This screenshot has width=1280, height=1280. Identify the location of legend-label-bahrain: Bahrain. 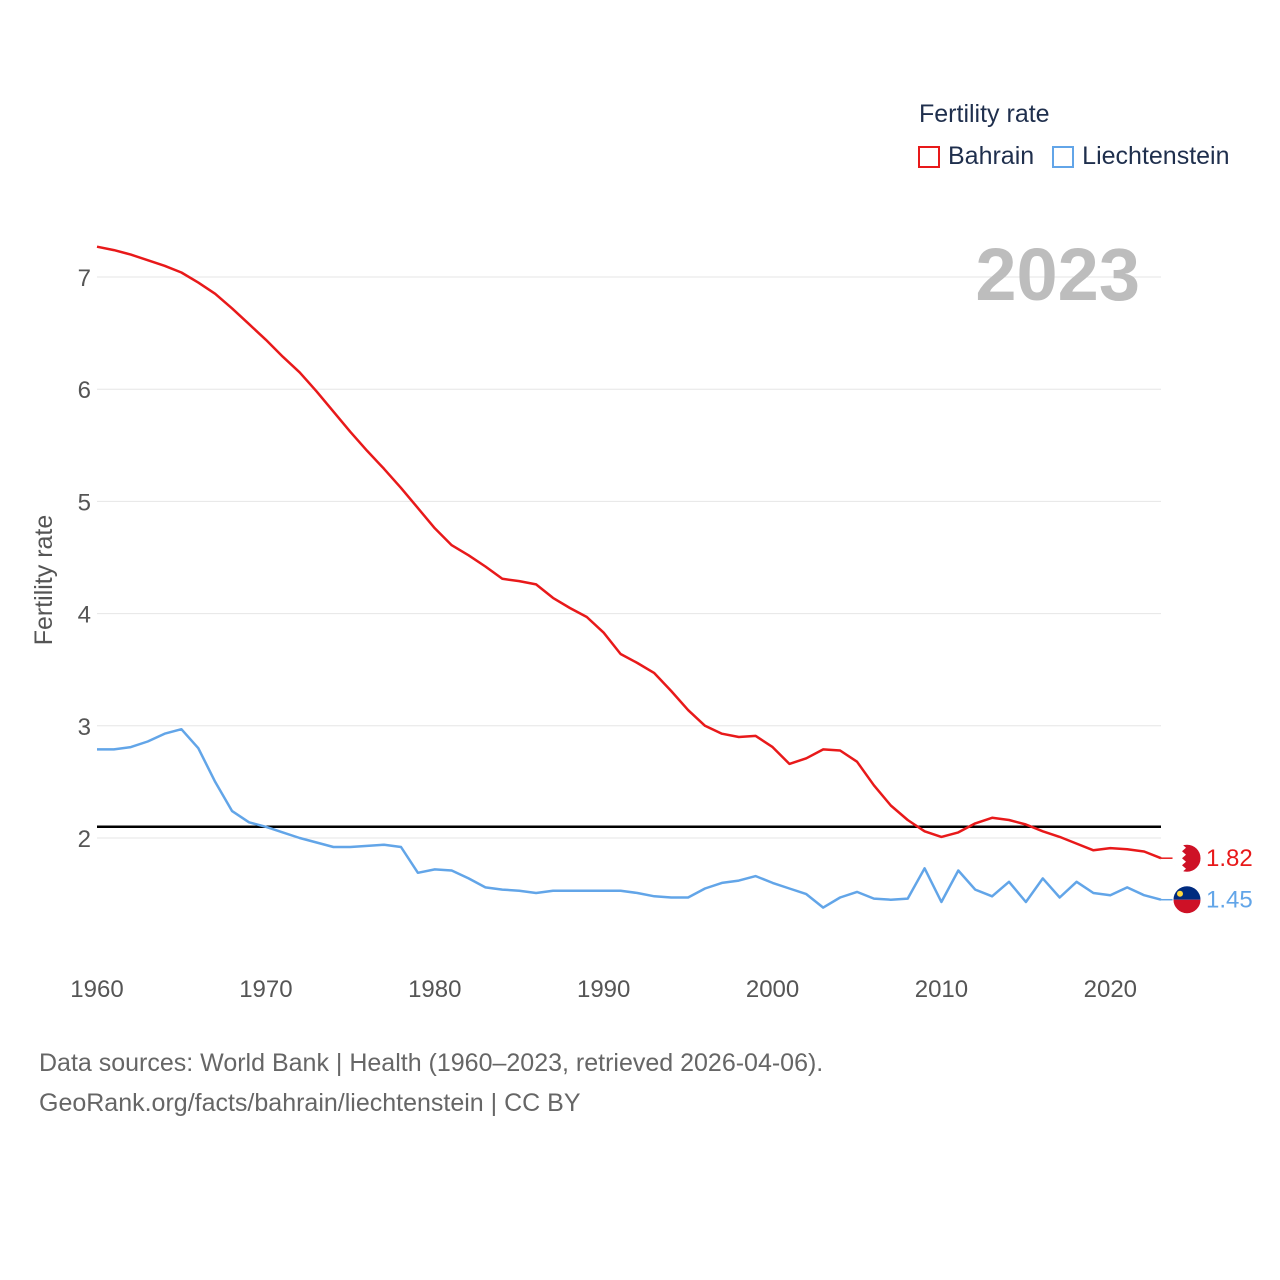
(991, 156).